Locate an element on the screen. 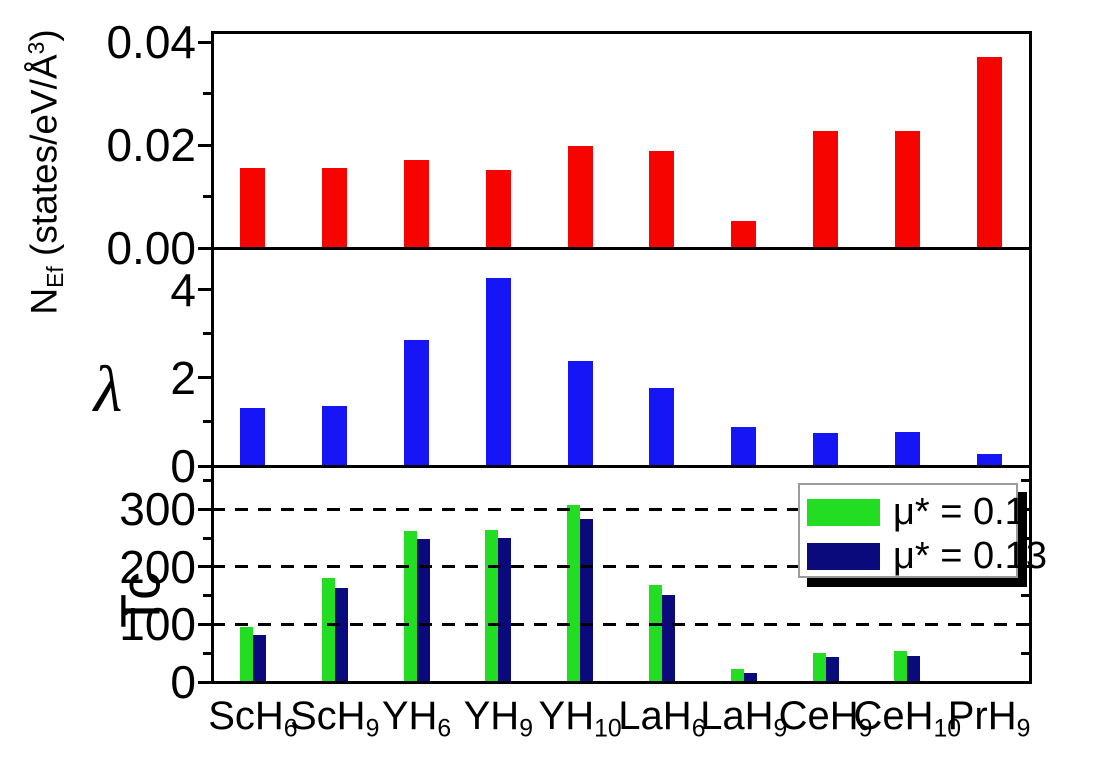  bar-Tc-μ* = 0.1-CeH9 is located at coordinates (819, 667).